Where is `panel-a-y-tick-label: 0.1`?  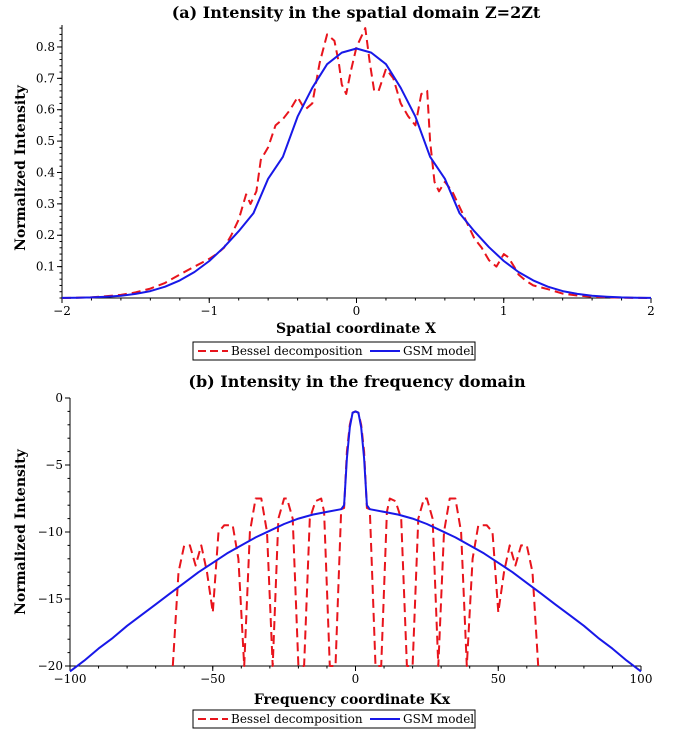 panel-a-y-tick-label: 0.1 is located at coordinates (45, 267).